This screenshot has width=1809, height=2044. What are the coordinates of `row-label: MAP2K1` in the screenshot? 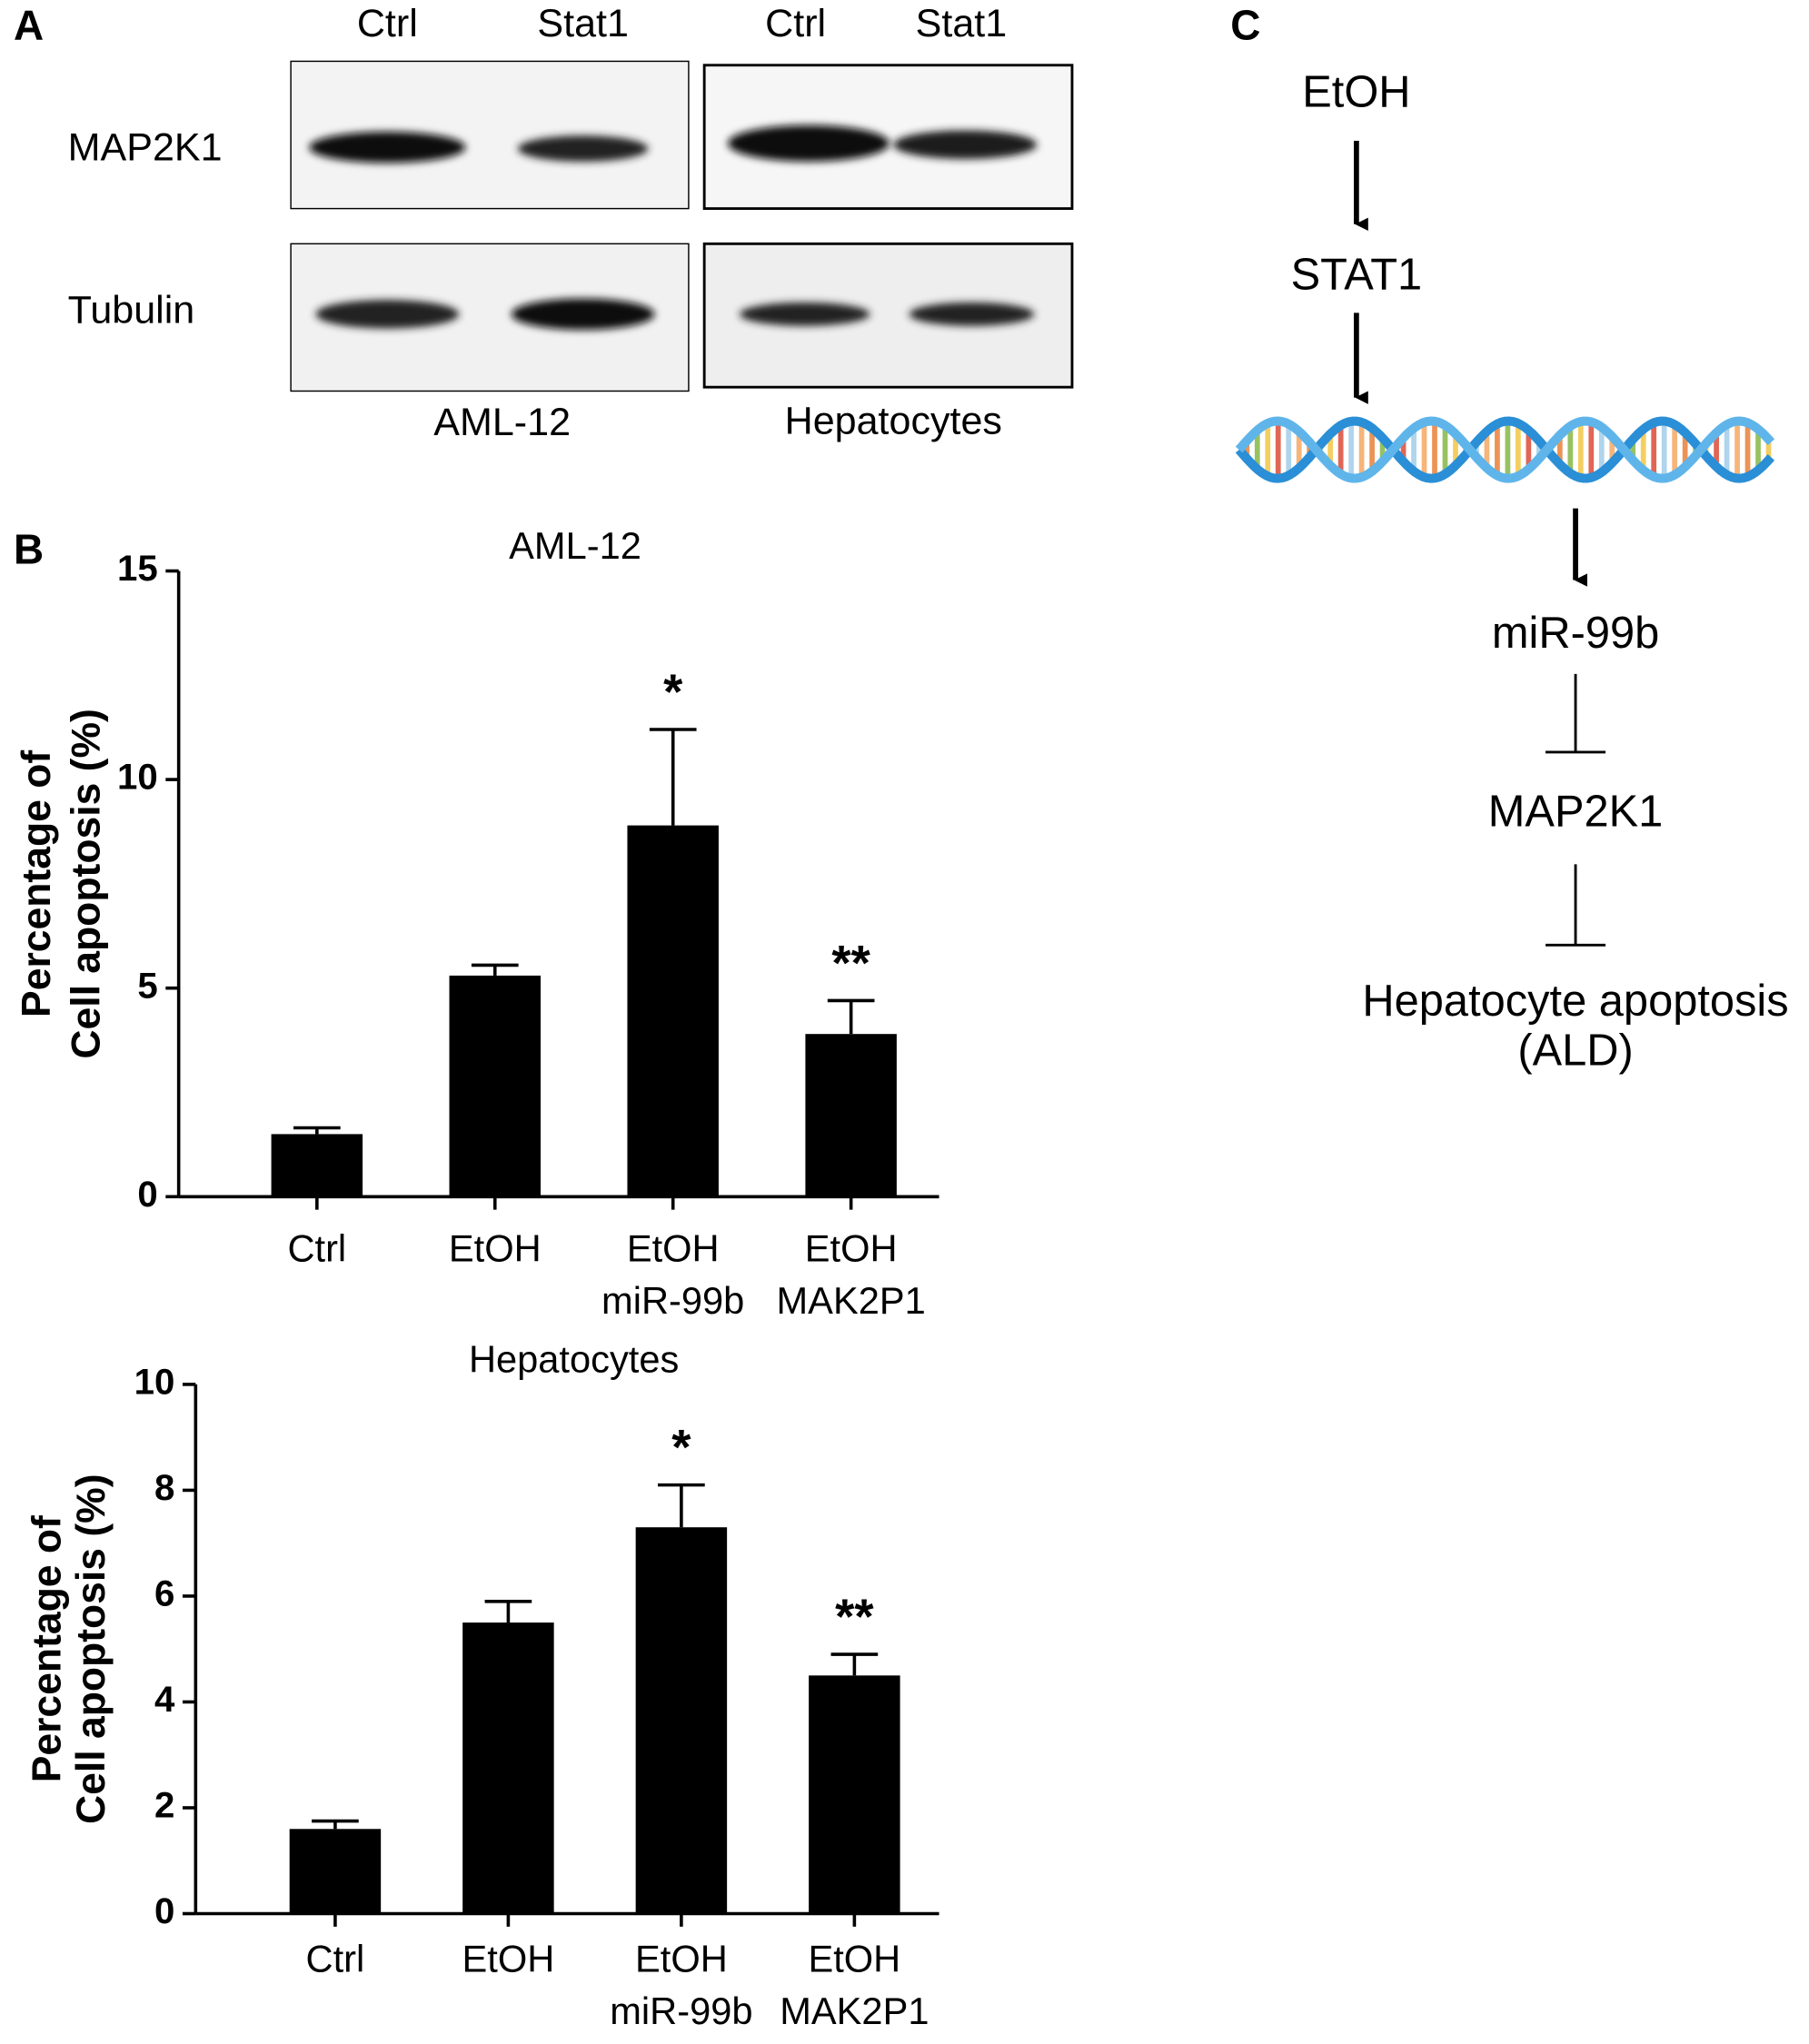 It's located at (145, 147).